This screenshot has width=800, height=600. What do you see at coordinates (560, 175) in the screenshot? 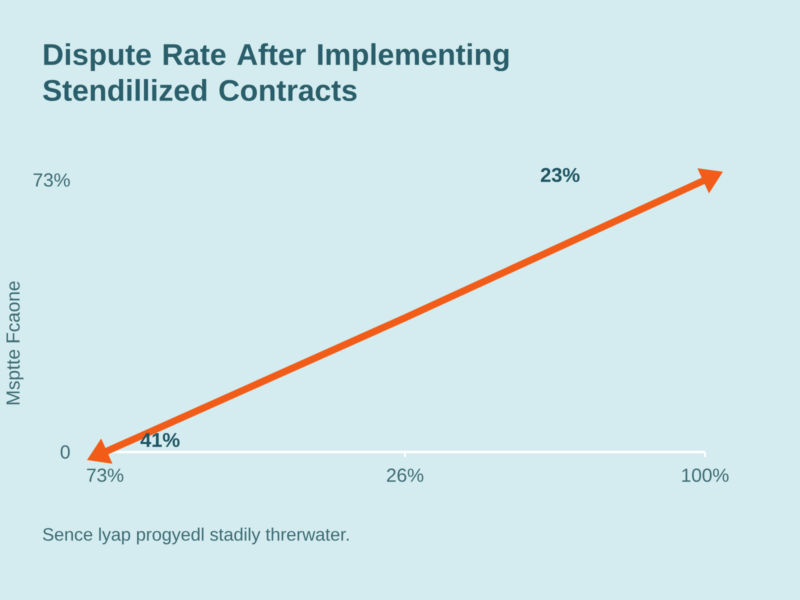
I see `annotation: 23%` at bounding box center [560, 175].